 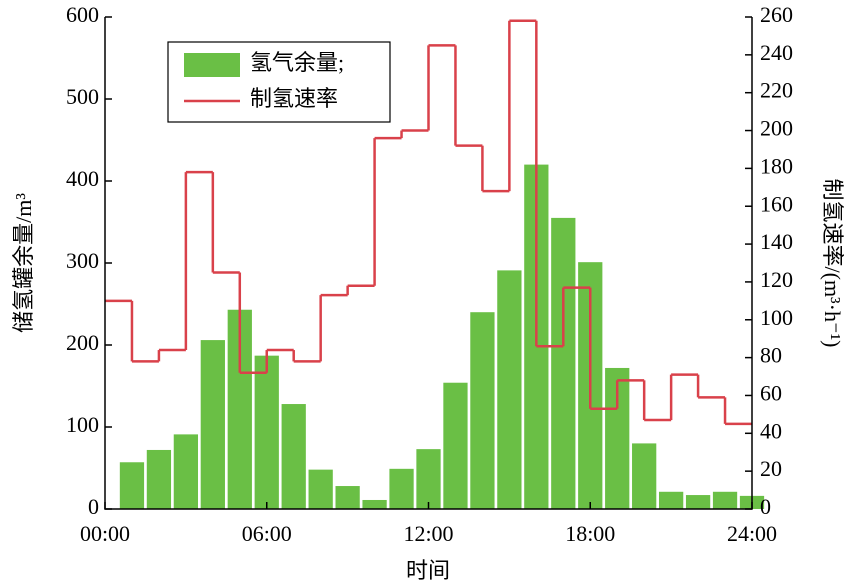 I want to click on x-tick-label: 00:00, so click(x=105, y=533).